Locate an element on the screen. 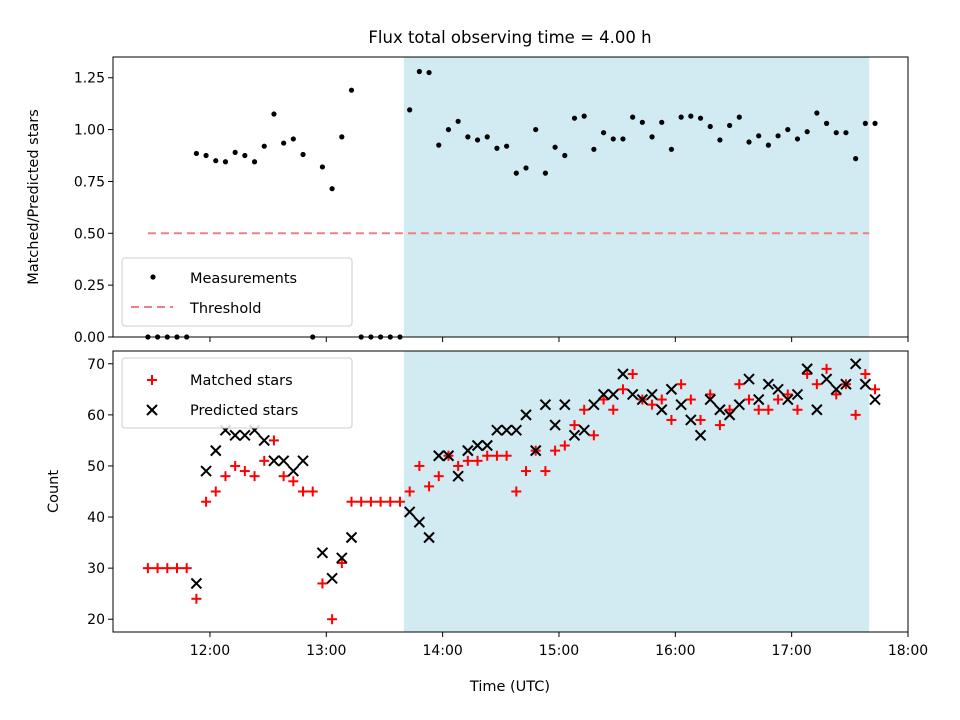 Image resolution: width=960 pixels, height=720 pixels. legend-measurements-marker is located at coordinates (153, 277).